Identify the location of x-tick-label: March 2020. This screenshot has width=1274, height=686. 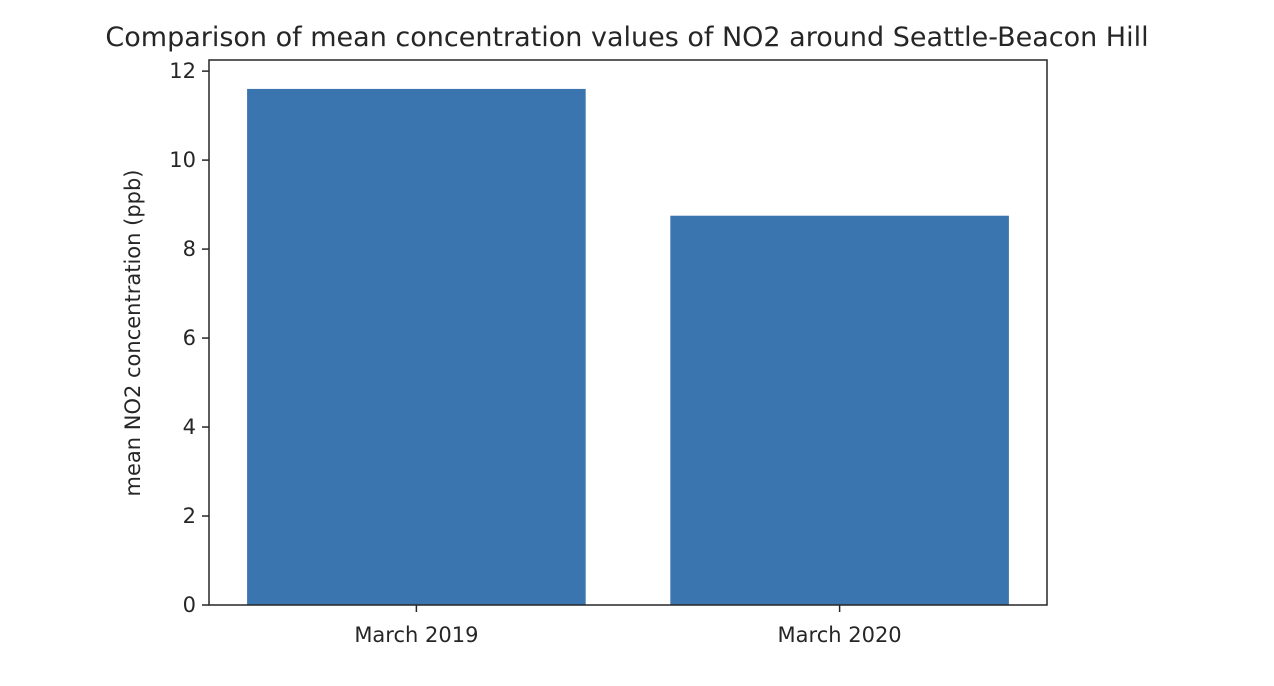
(840, 635).